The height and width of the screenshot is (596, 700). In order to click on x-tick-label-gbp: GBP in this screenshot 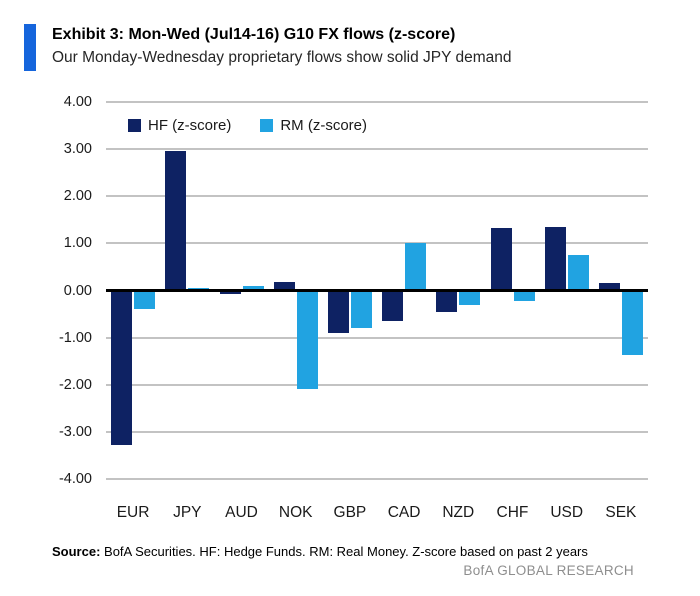, I will do `click(350, 512)`.